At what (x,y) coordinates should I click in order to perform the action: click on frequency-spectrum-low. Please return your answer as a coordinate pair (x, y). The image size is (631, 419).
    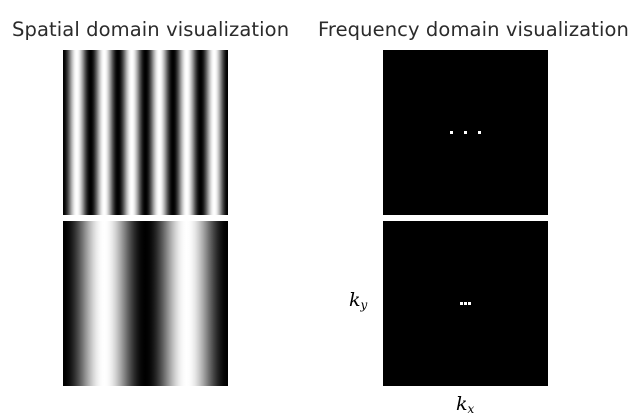
    Looking at the image, I should click on (465, 303).